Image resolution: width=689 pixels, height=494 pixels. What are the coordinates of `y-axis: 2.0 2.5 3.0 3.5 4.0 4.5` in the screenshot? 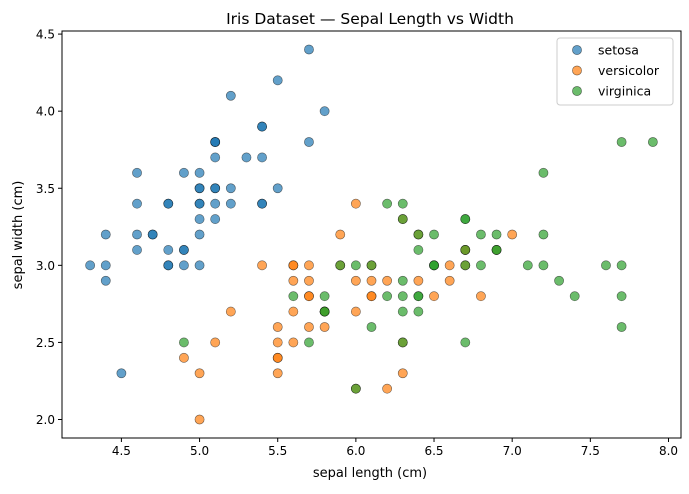 It's located at (49, 227).